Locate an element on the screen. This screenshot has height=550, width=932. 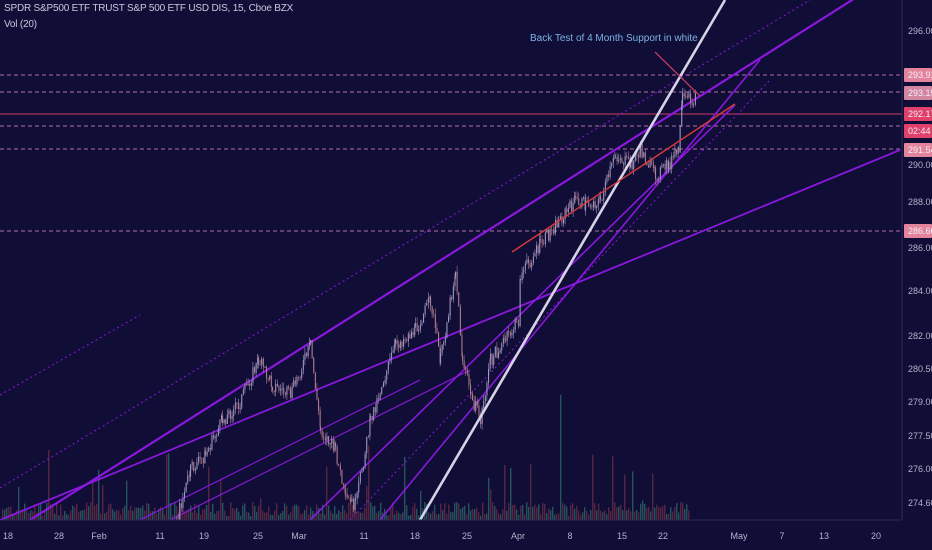
price-tick-label: 288.00 is located at coordinates (920, 202).